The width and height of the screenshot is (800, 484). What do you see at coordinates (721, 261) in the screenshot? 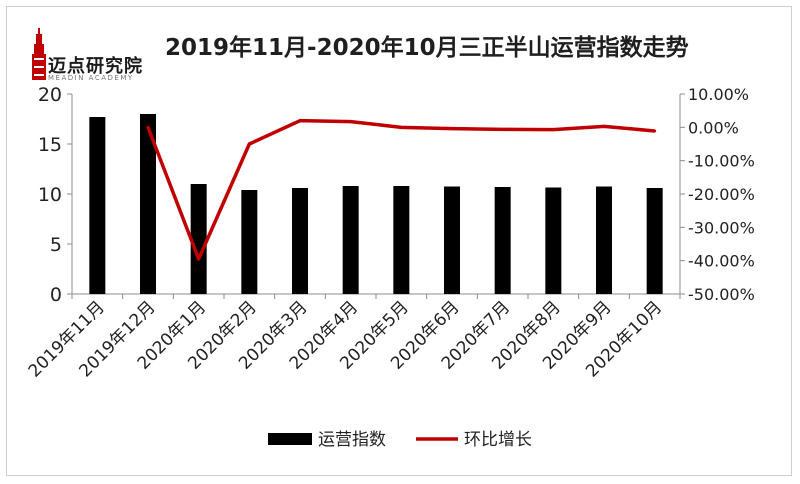
I see `right-tick-label: -40.00%` at bounding box center [721, 261].